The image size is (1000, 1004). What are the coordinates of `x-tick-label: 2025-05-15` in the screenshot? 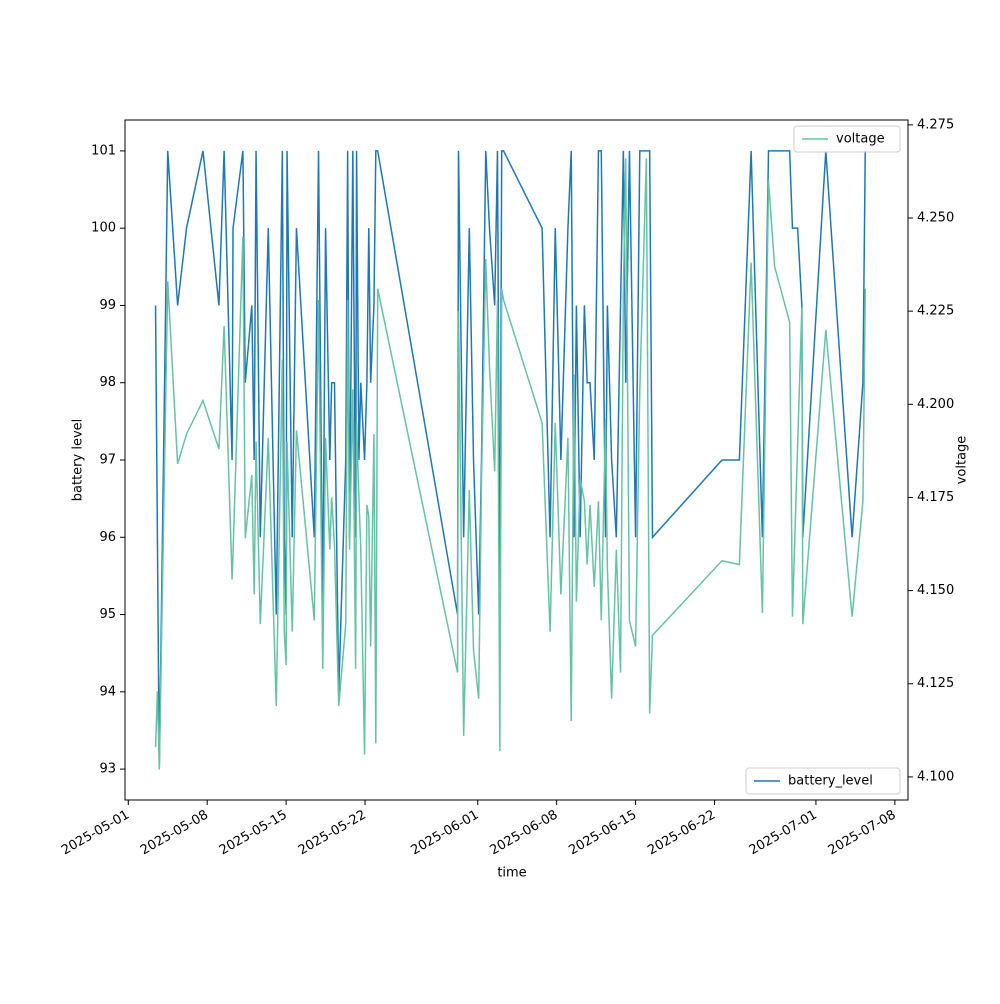 It's located at (253, 833).